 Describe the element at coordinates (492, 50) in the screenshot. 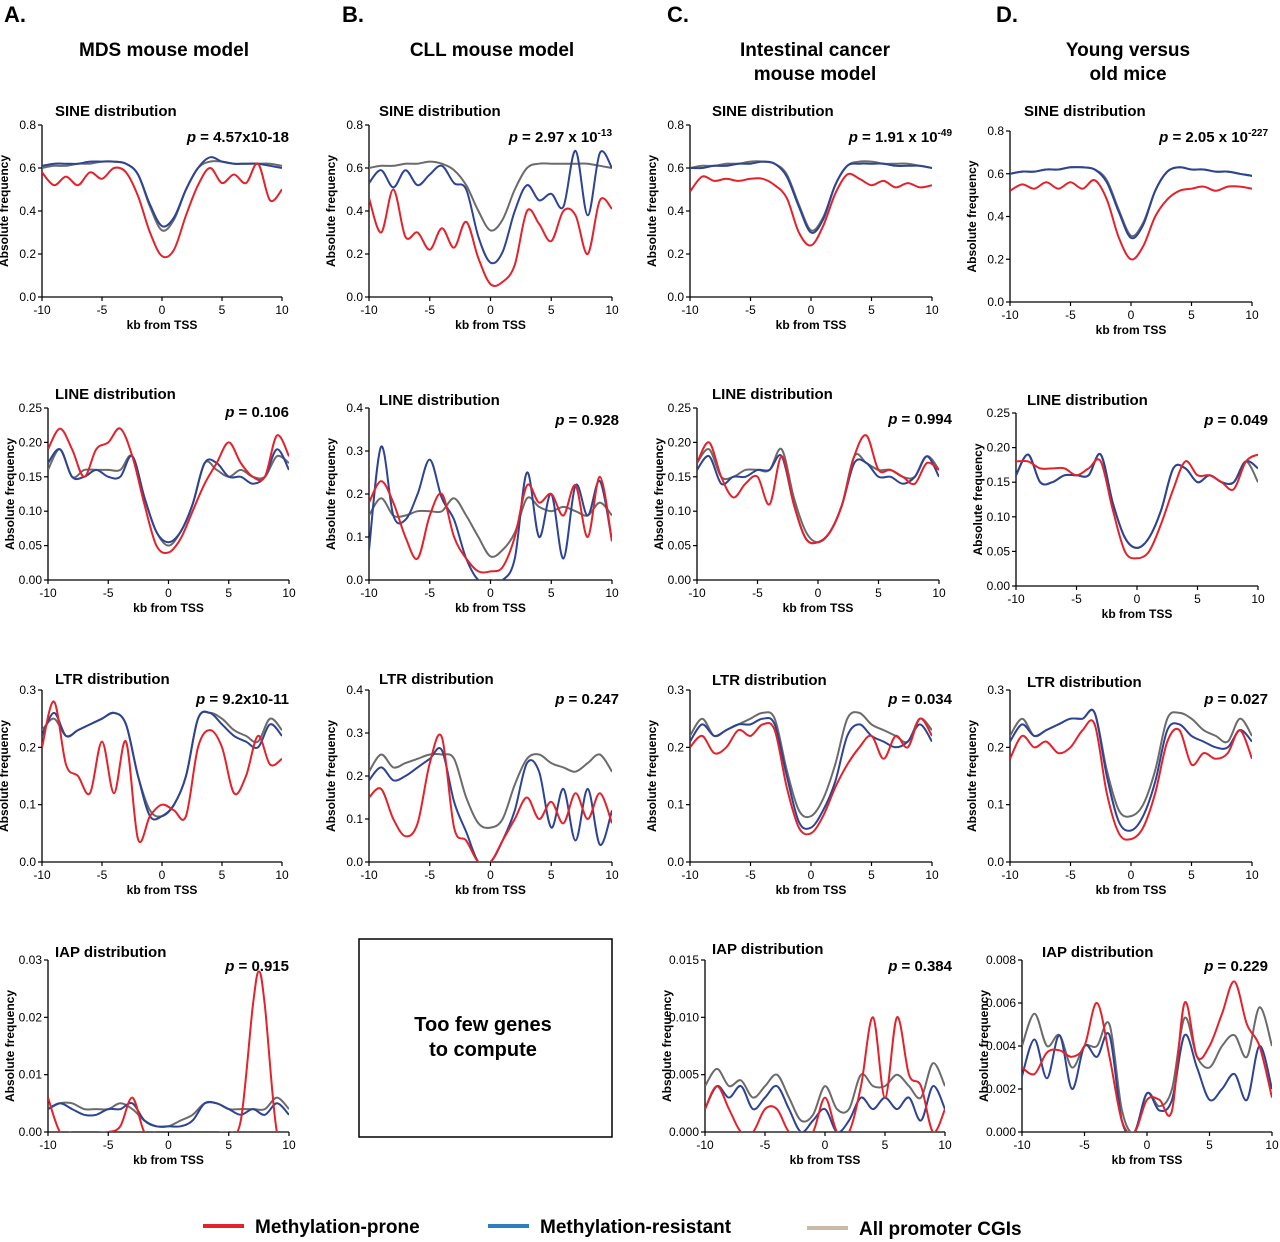

I see `column-title: CLL mouse model` at that location.